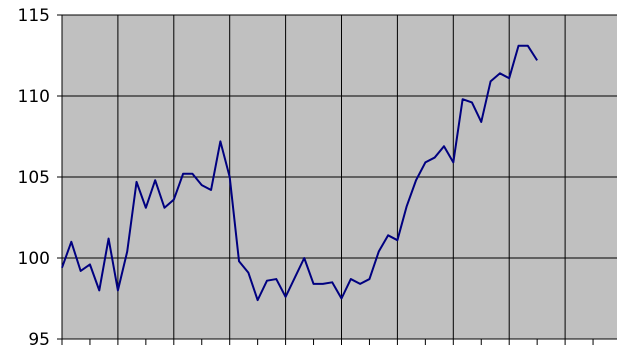 The height and width of the screenshot is (352, 617). Describe the element at coordinates (34, 16) in the screenshot. I see `y-tick-label-115: 115` at that location.